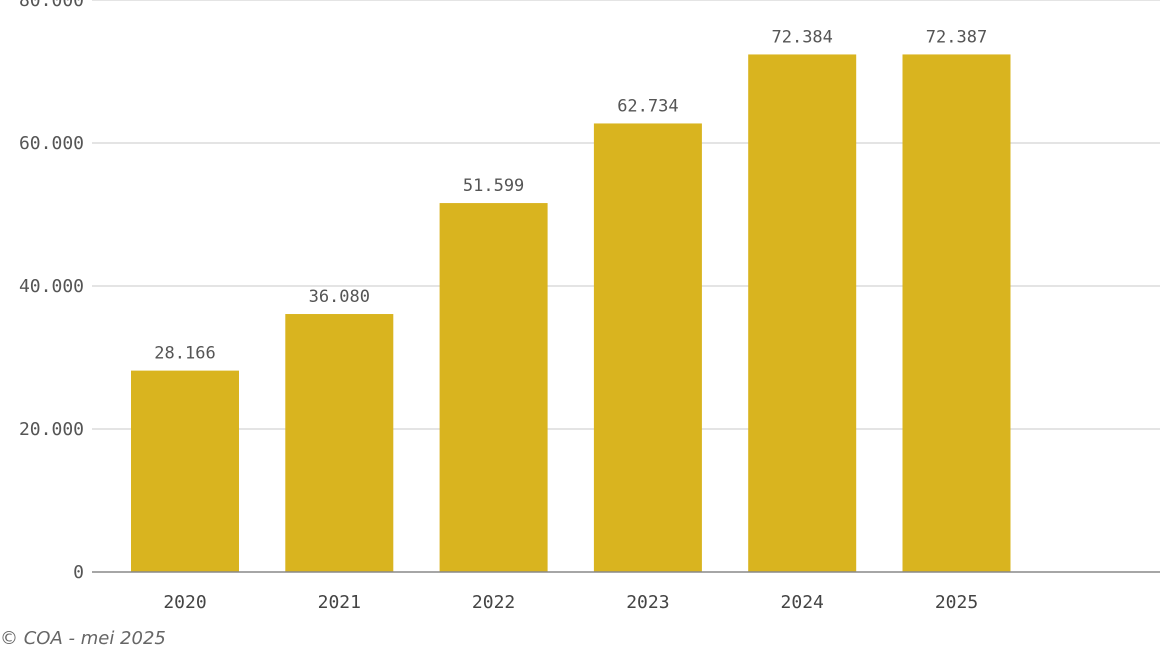 The width and height of the screenshot is (1160, 654). What do you see at coordinates (493, 602) in the screenshot?
I see `x-tick-label: 2022` at bounding box center [493, 602].